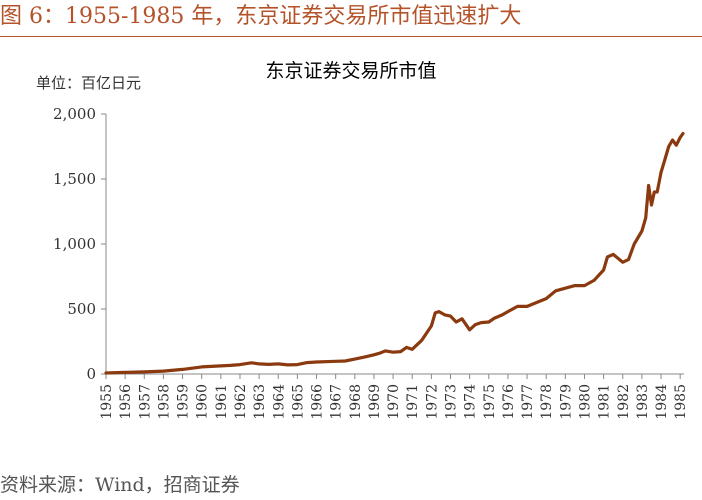  I want to click on y-axis-ticks: 0 500 1,000 1,500 2,000, so click(79, 244).